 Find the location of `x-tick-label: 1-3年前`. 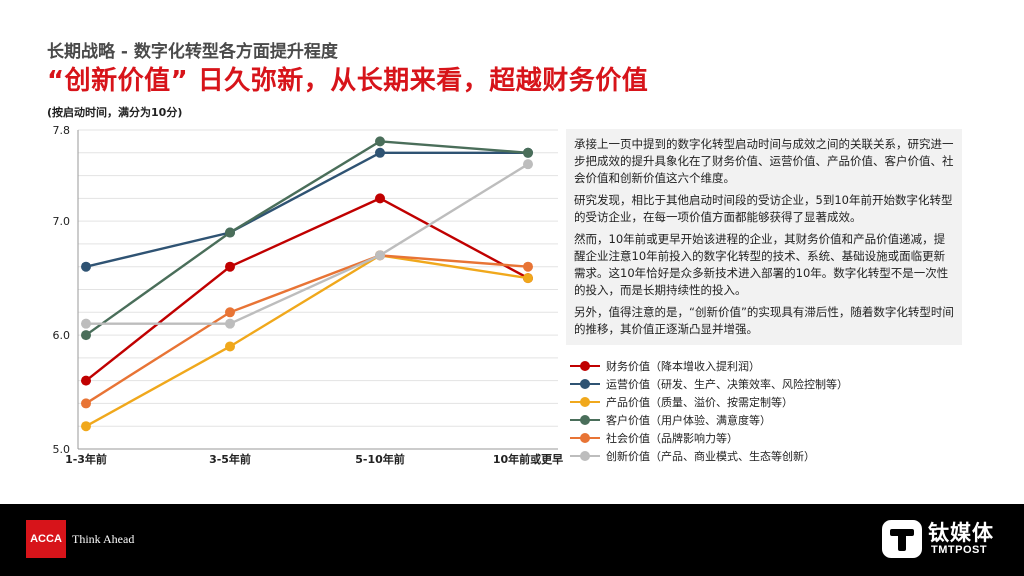

x-tick-label: 1-3年前 is located at coordinates (86, 459).